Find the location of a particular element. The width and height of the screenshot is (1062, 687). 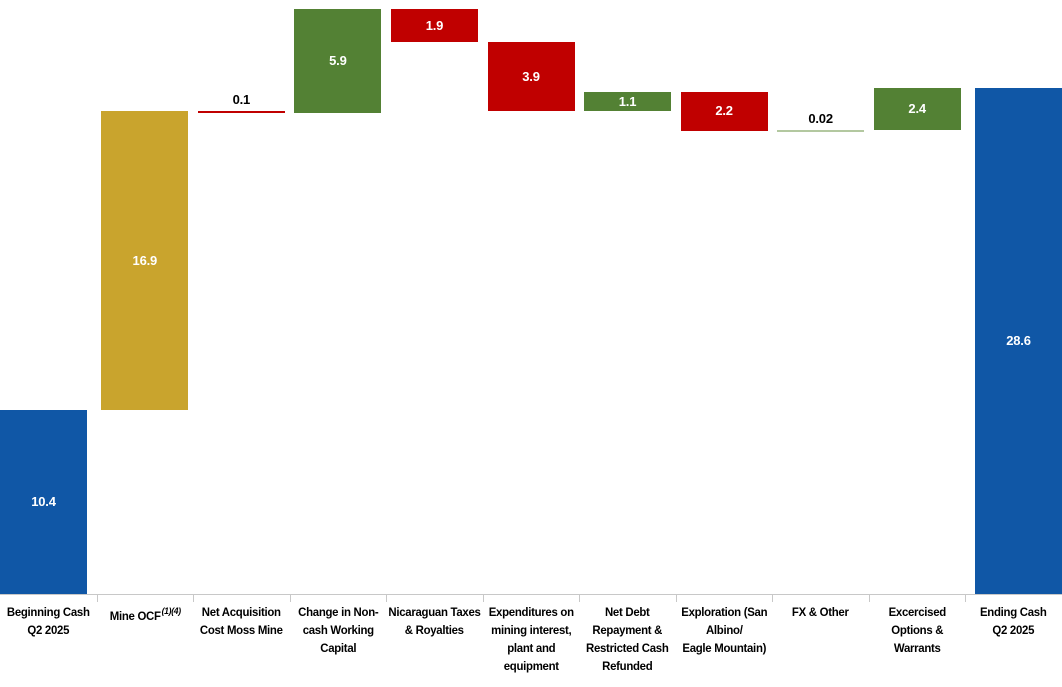

bar-value-label: 2.2 is located at coordinates (724, 111).